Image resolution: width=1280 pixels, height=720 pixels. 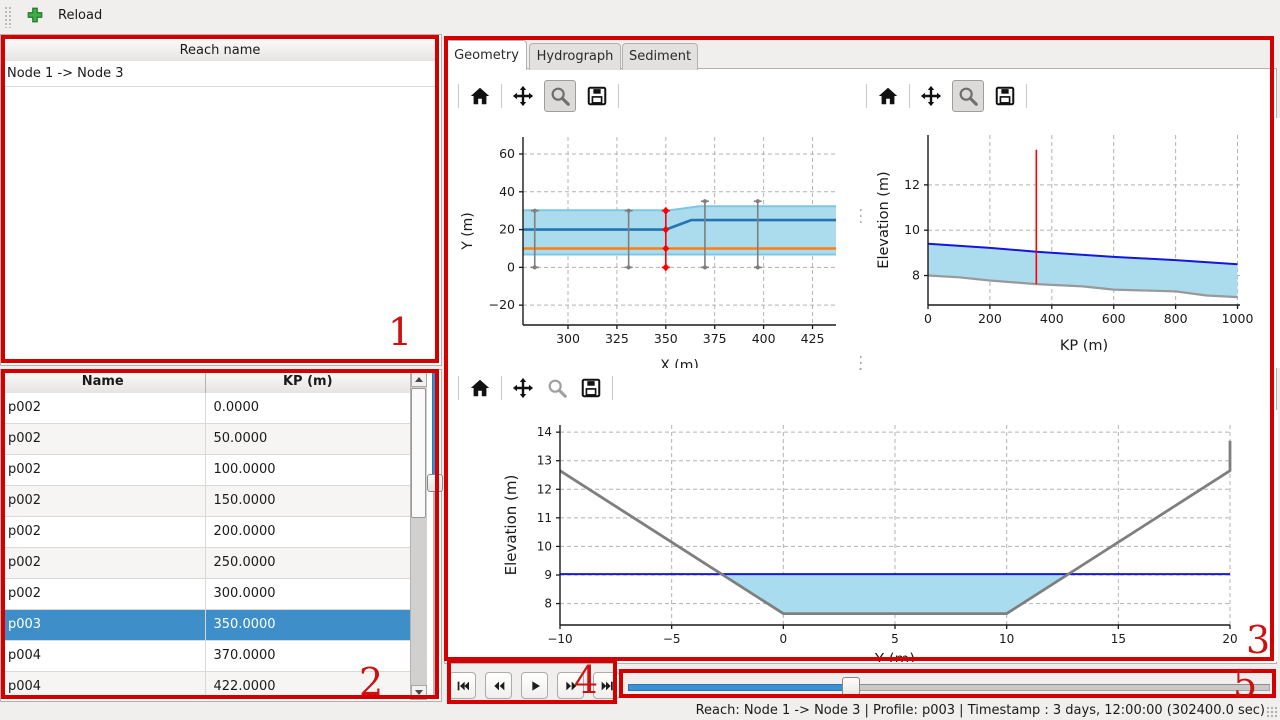 I want to click on svg-text: 375, so click(x=715, y=338).